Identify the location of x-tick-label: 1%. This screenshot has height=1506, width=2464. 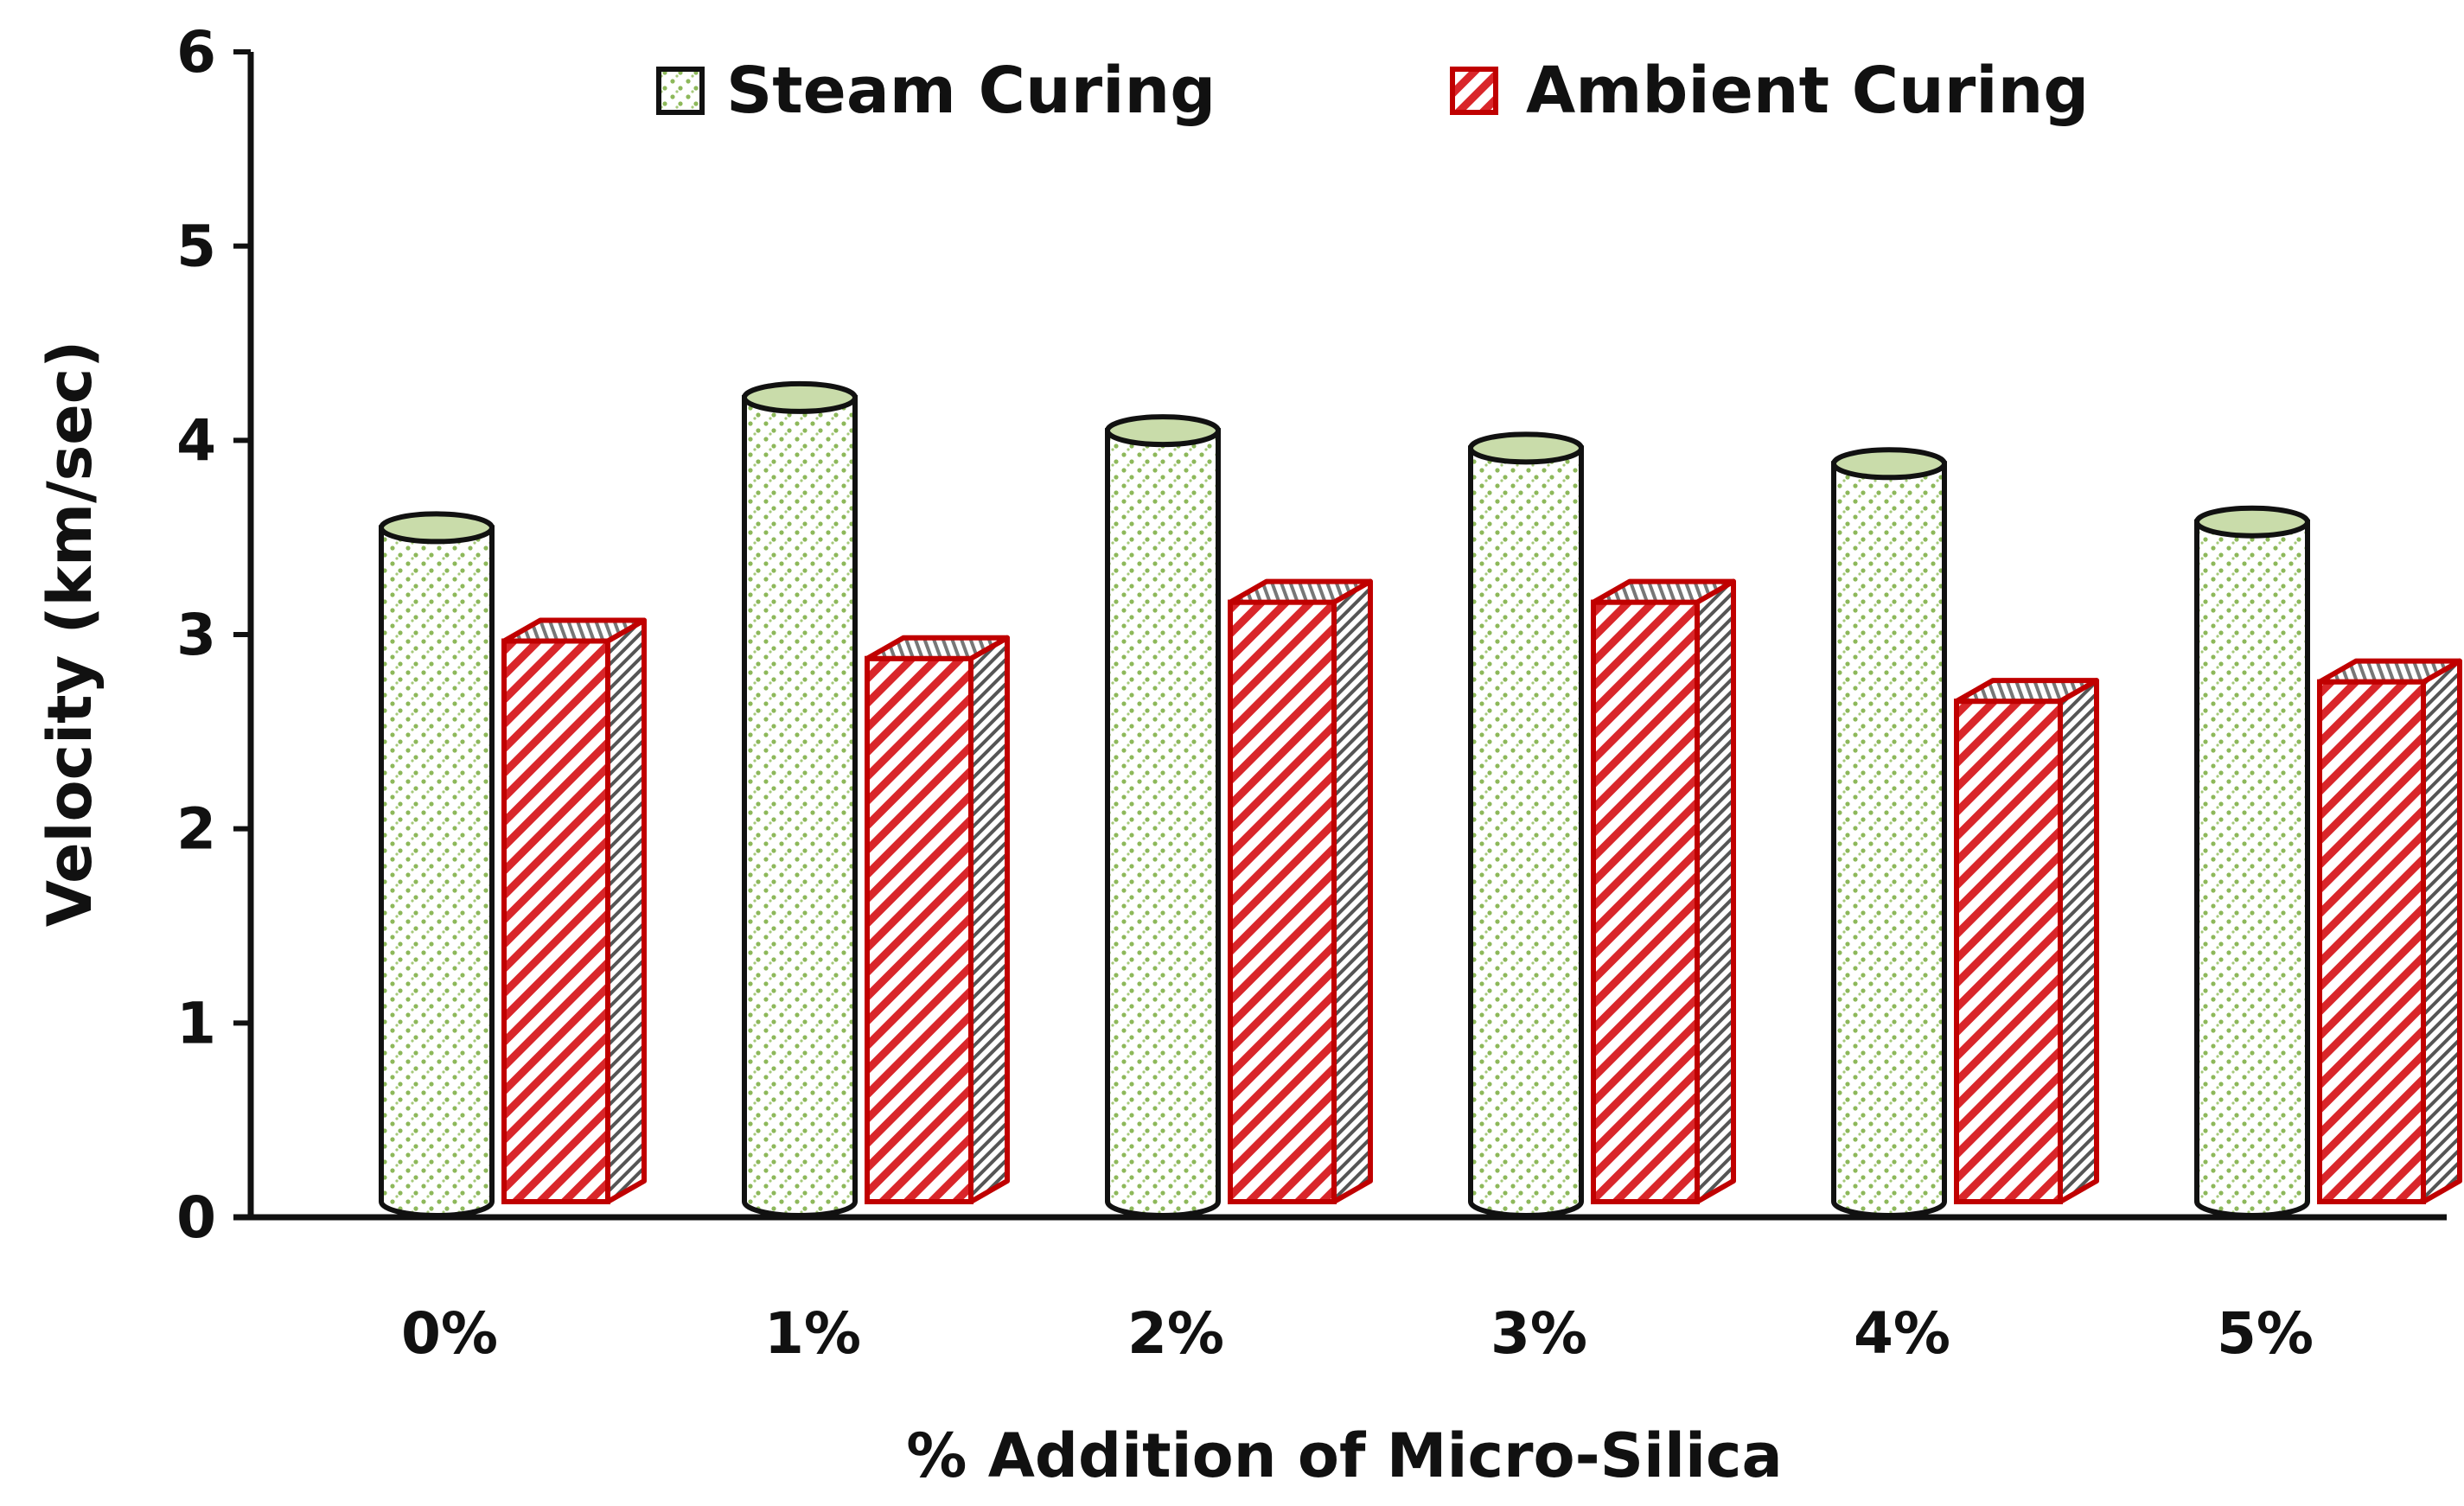
(812, 1333).